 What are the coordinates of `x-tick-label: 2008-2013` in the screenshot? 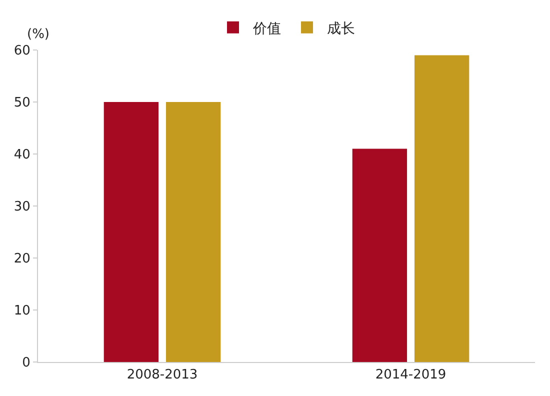 It's located at (162, 375).